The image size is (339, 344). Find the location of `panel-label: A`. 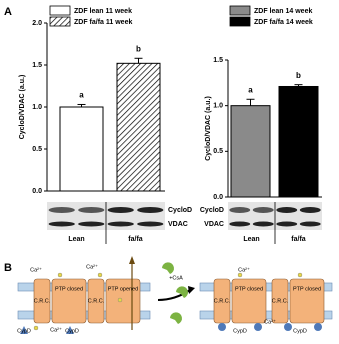

panel-label: A is located at coordinates (8, 12).